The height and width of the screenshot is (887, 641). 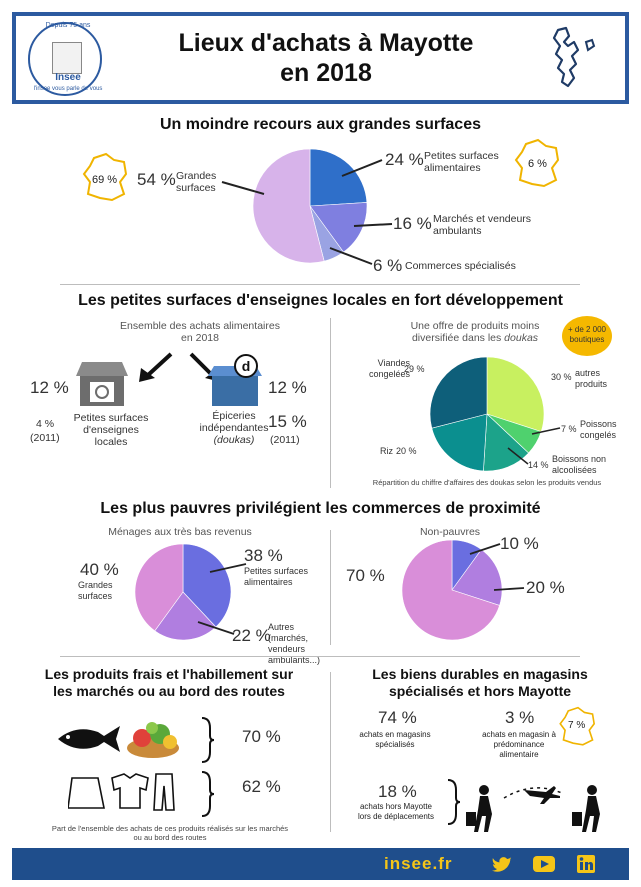 I want to click on france-map-icon-right, so click(x=537, y=163).